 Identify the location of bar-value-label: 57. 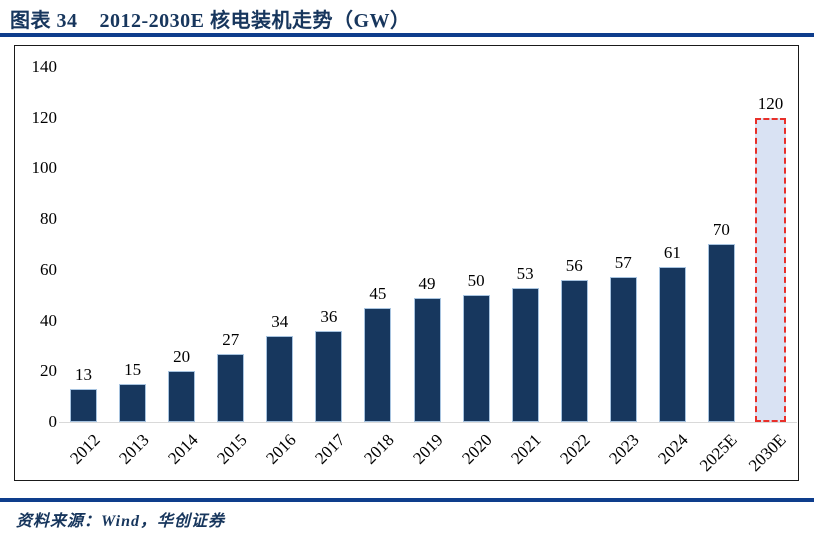
(623, 262).